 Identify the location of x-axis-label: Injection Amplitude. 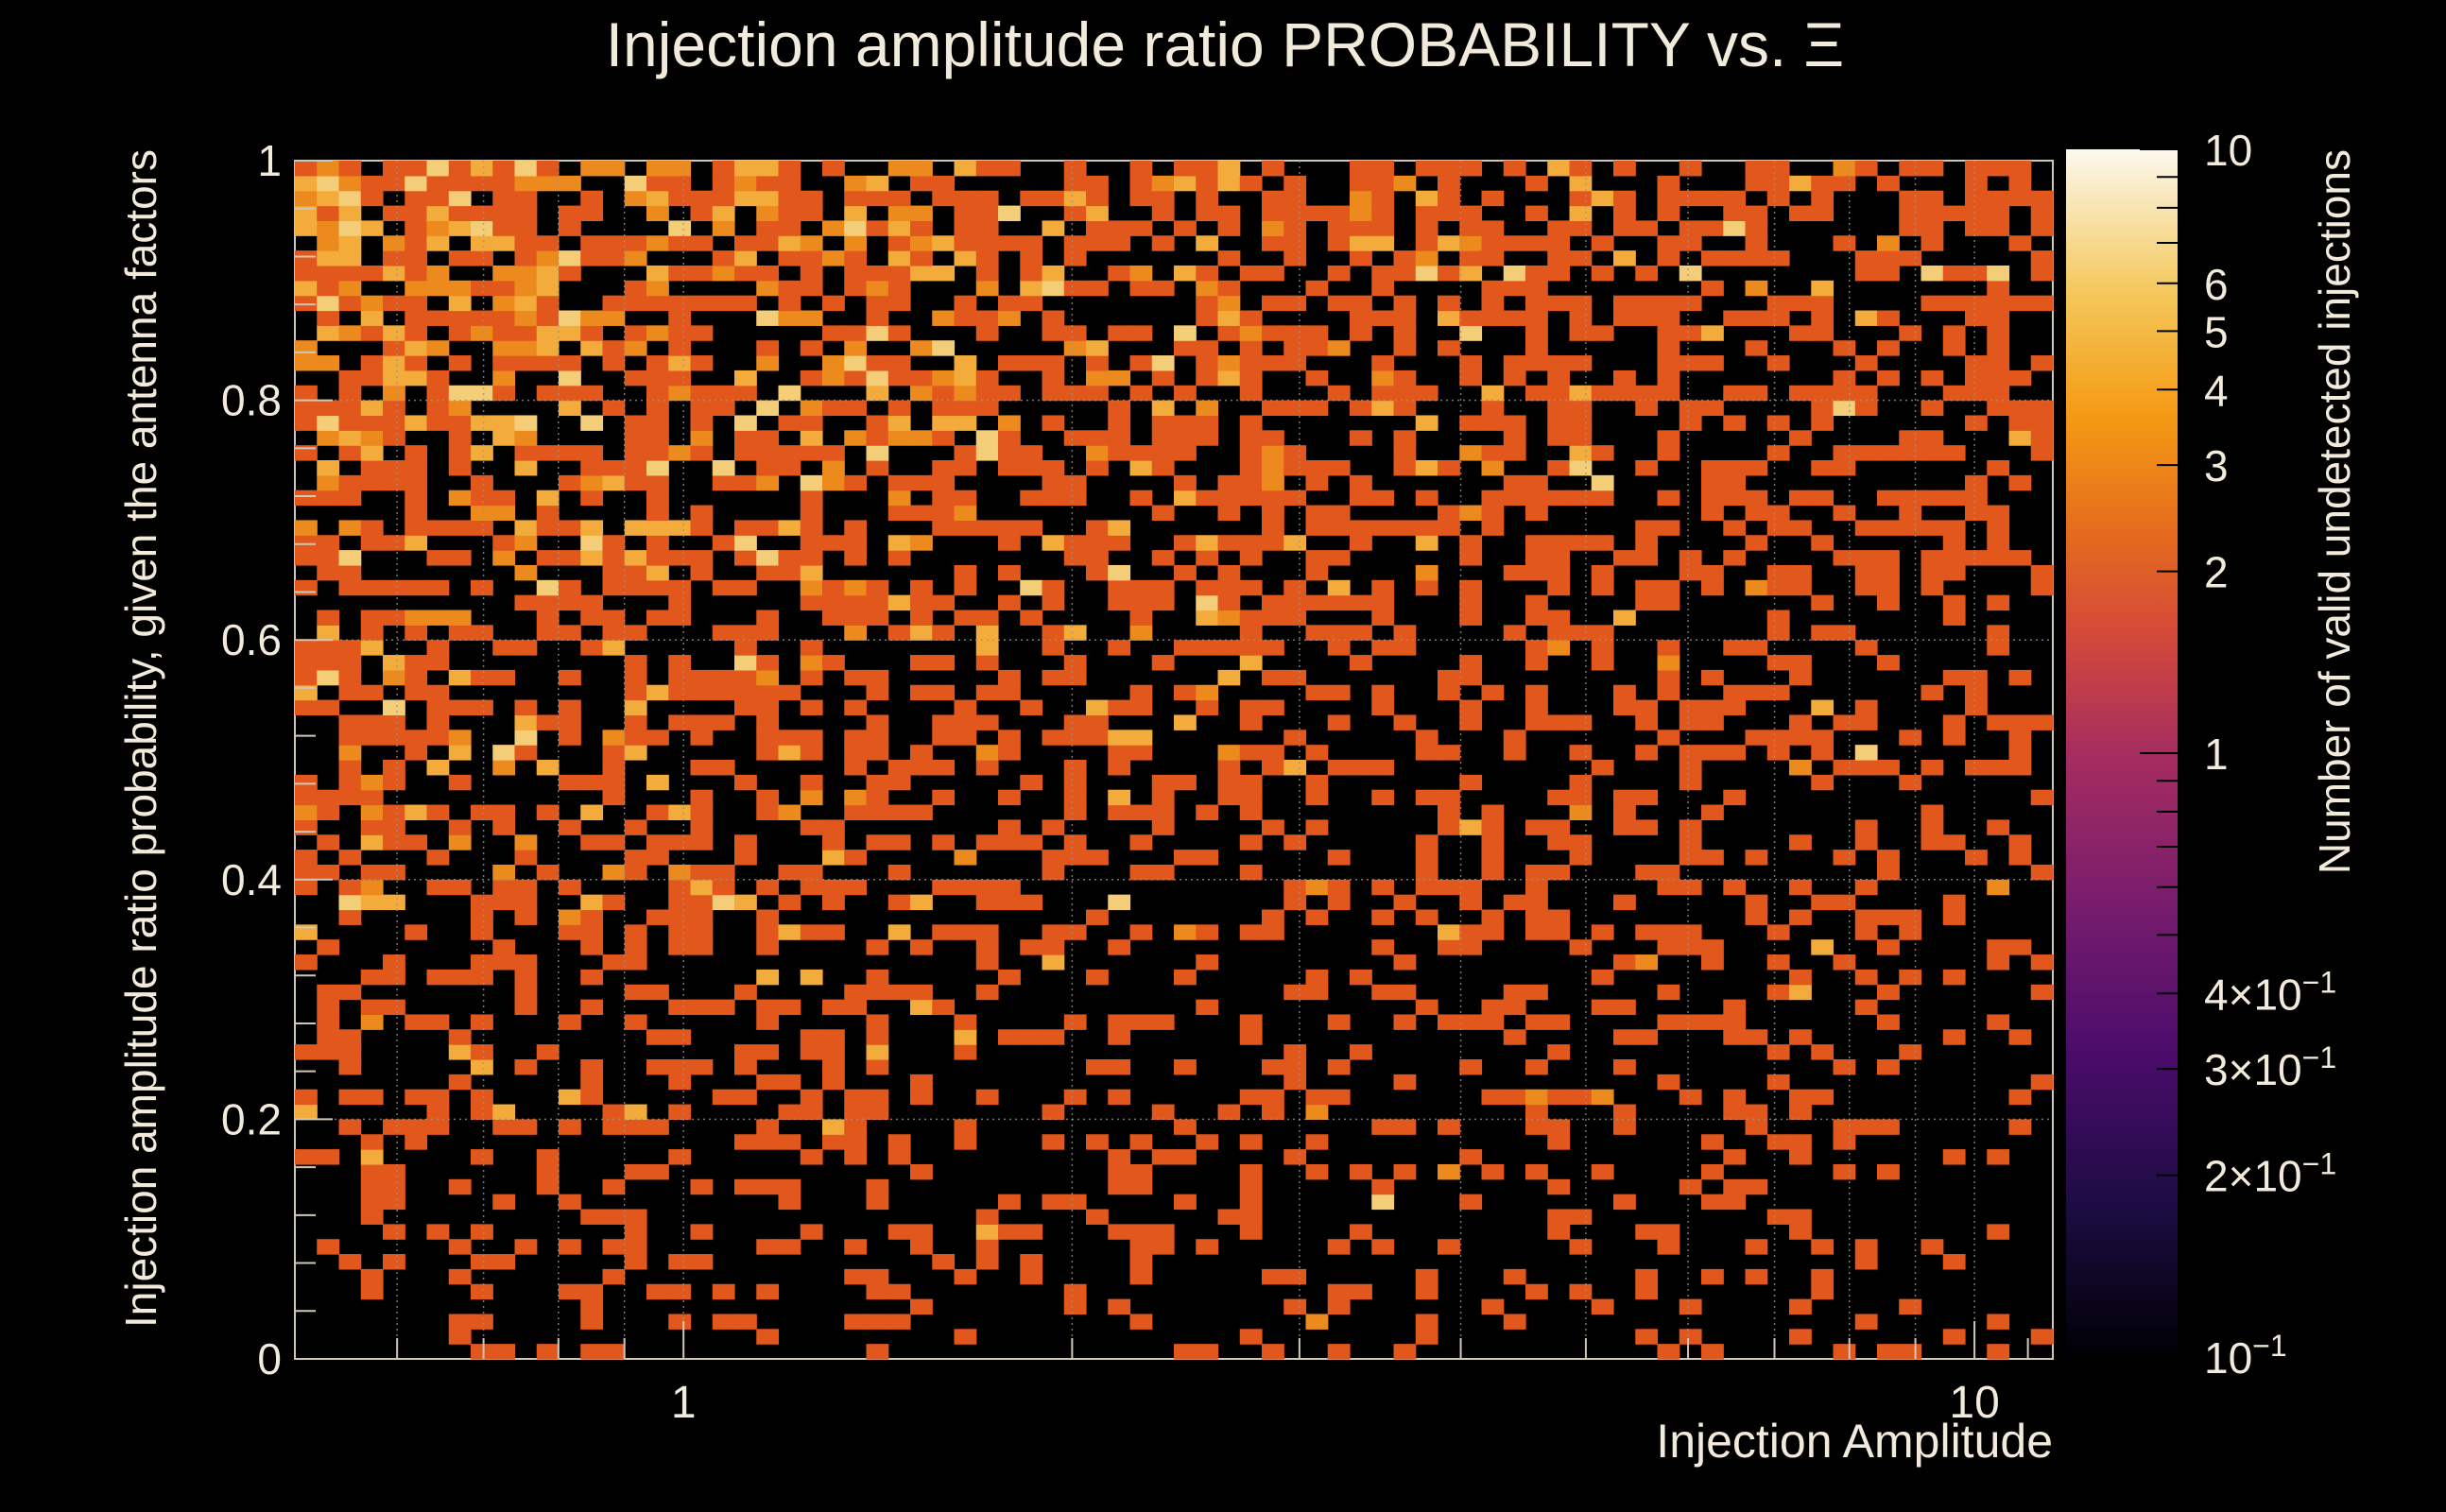
(1854, 1441).